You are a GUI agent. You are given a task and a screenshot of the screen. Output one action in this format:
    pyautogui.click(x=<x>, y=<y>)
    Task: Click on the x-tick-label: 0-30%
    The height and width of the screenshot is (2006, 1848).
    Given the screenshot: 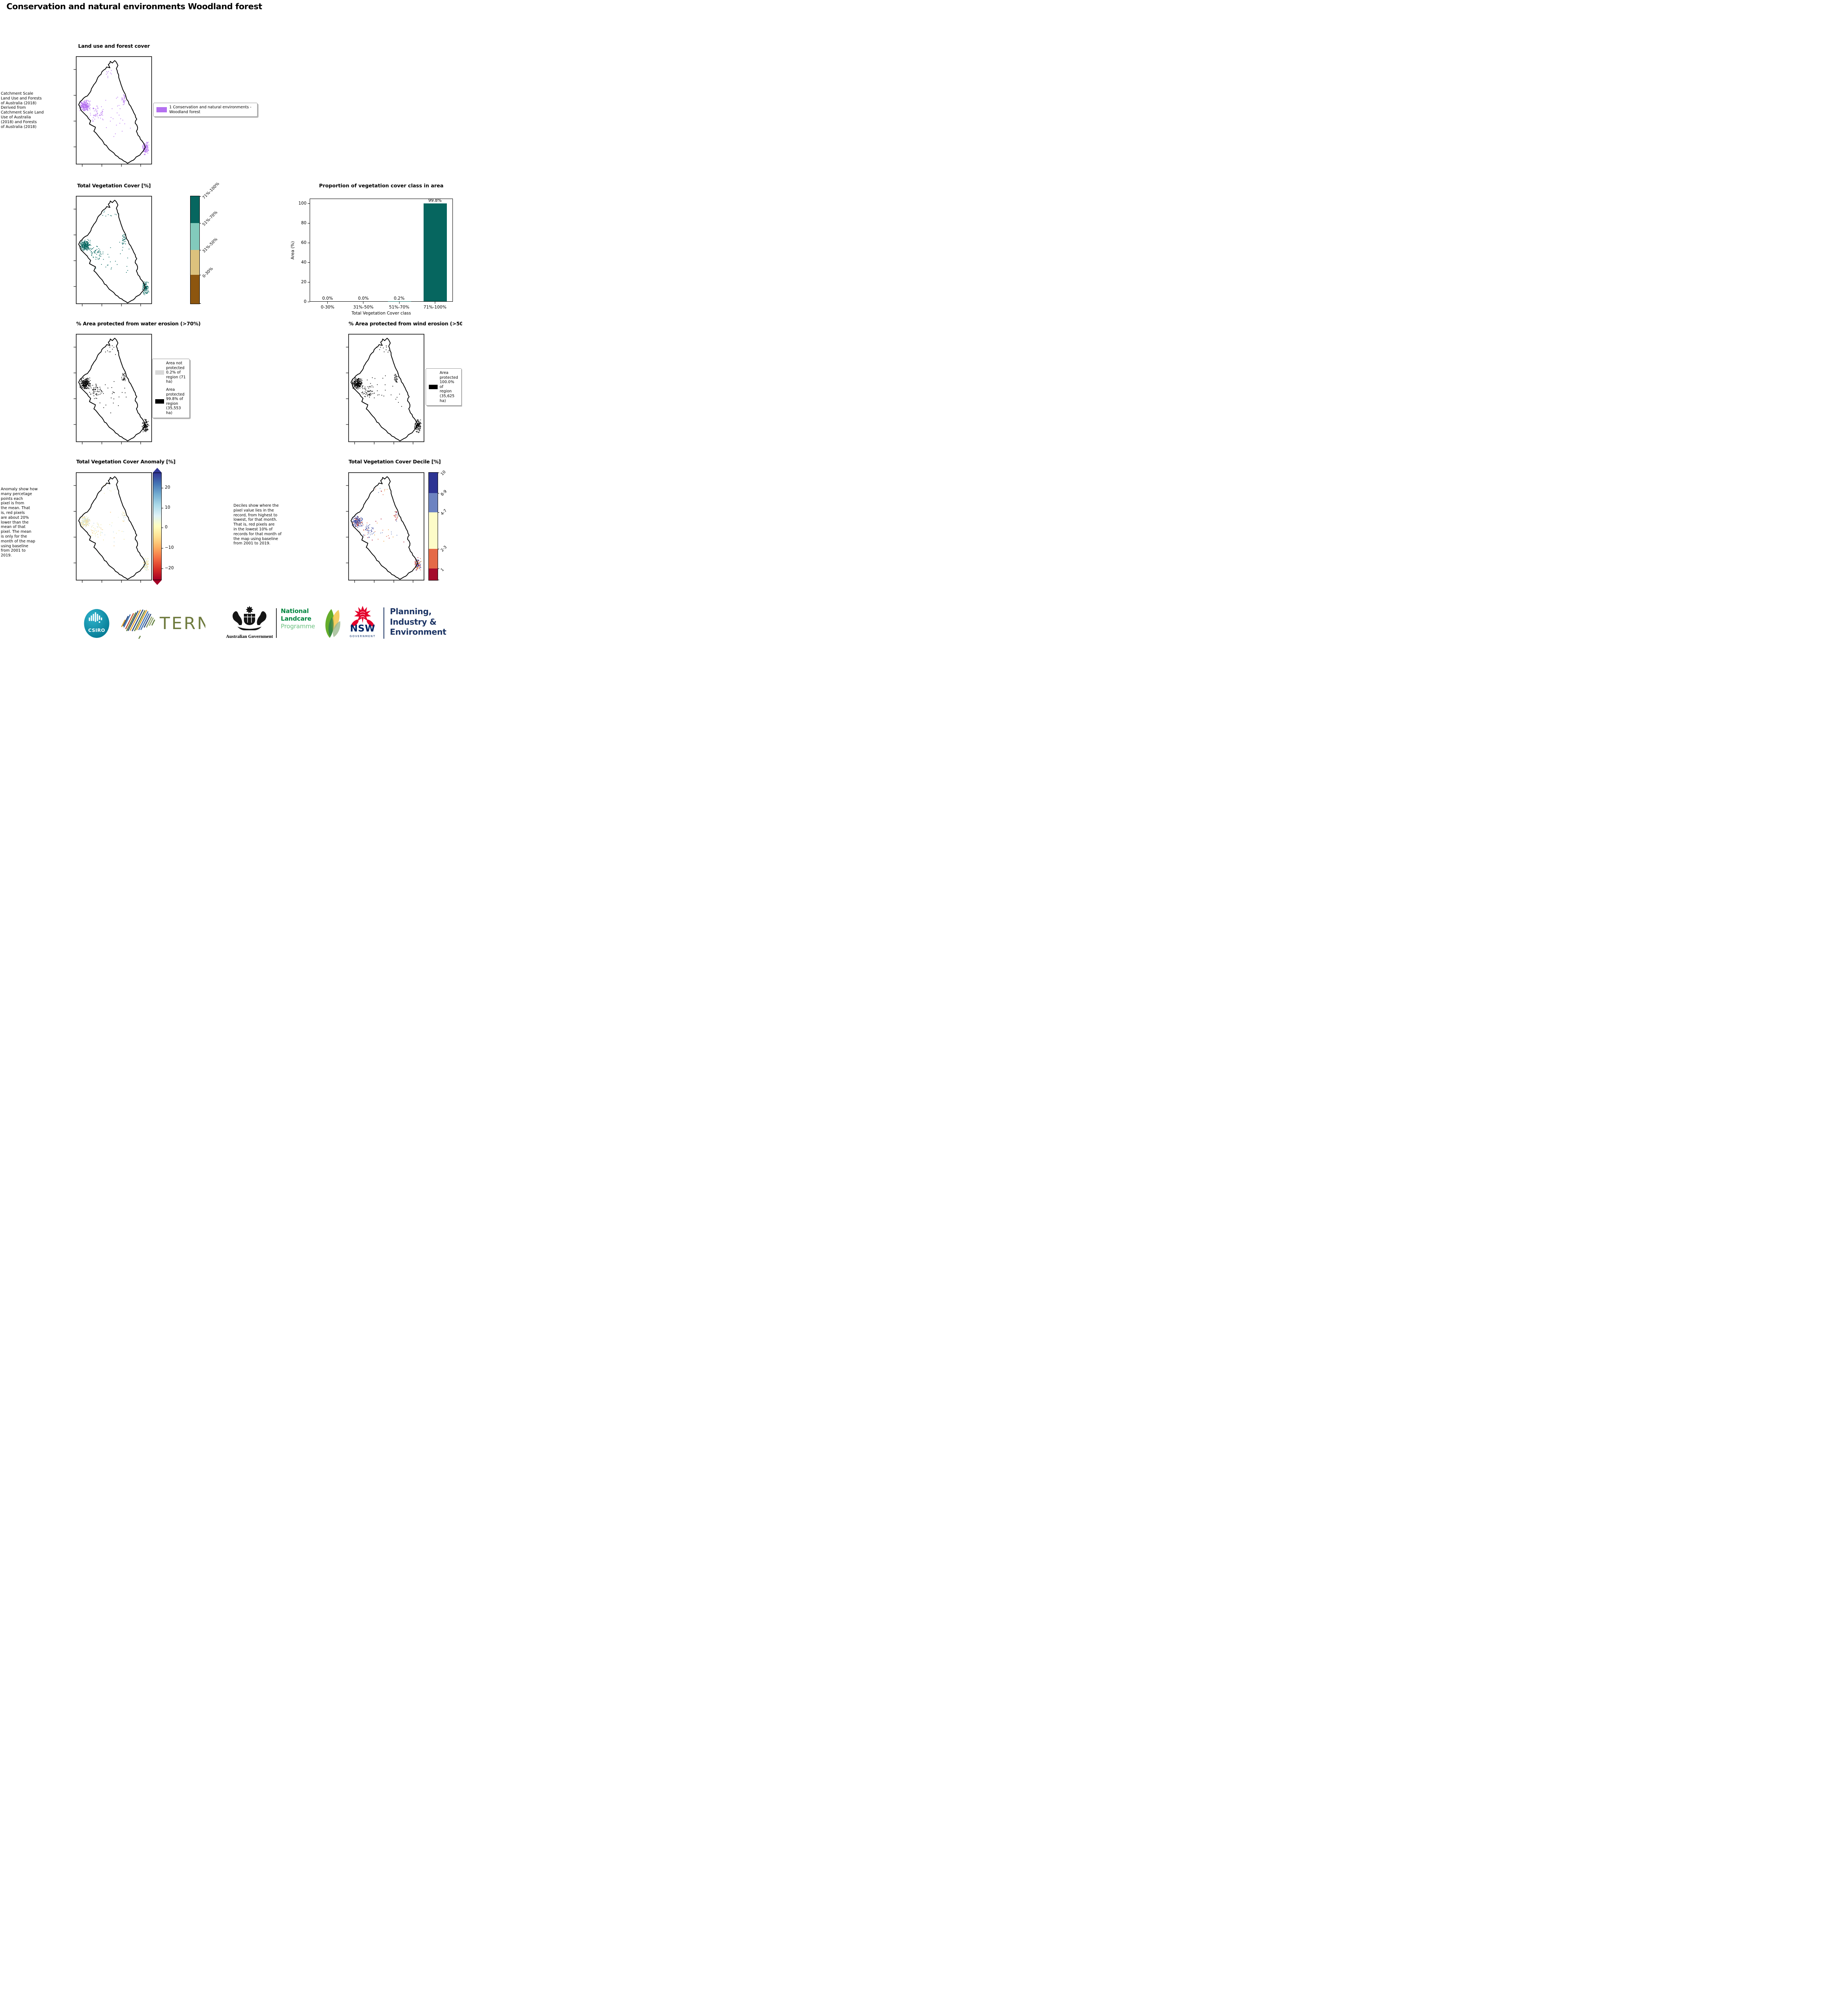 What is the action you would take?
    pyautogui.click(x=328, y=307)
    